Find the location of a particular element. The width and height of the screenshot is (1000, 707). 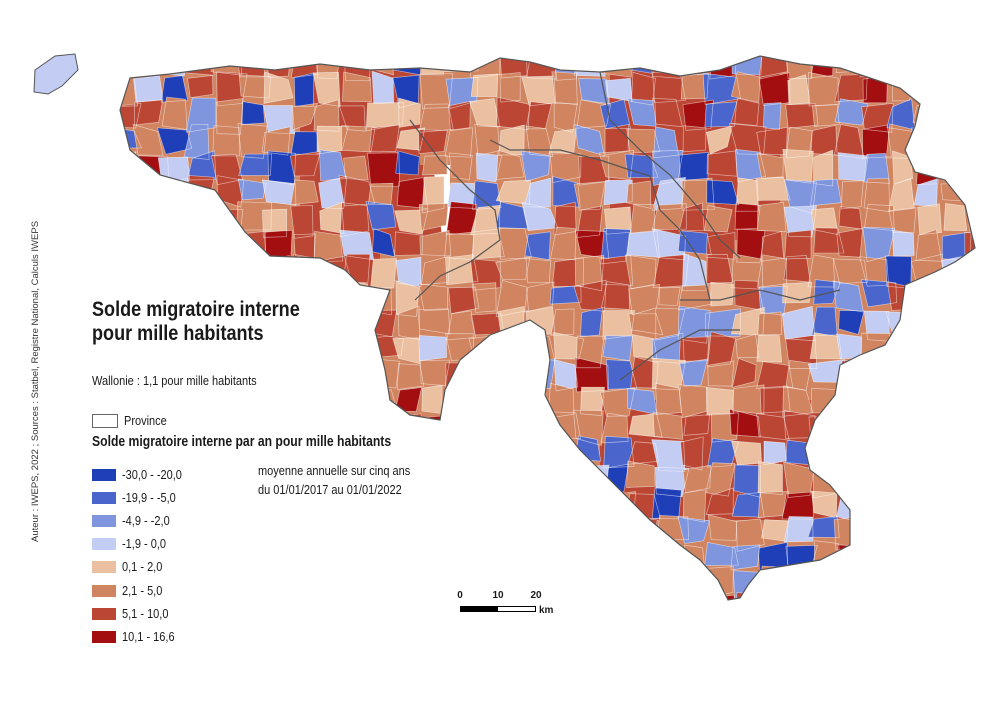

map-title-line2: pour mille habitants is located at coordinates (178, 333).